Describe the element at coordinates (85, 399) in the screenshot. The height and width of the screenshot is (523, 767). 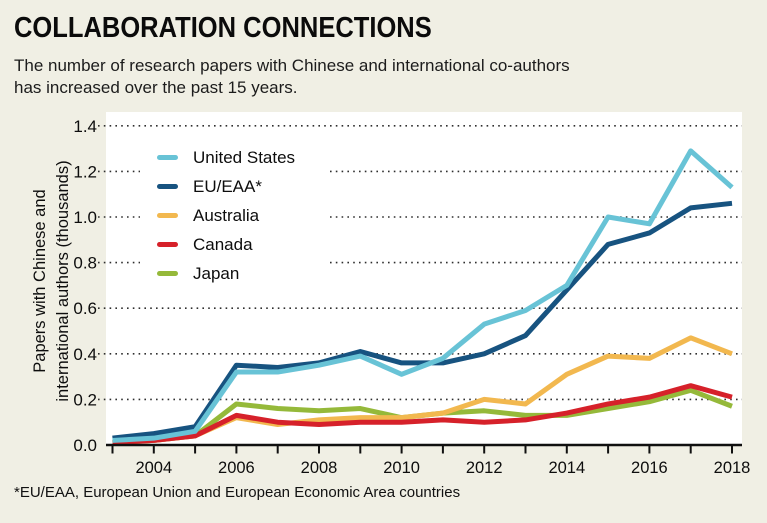
I see `svg-text: 0.2` at that location.